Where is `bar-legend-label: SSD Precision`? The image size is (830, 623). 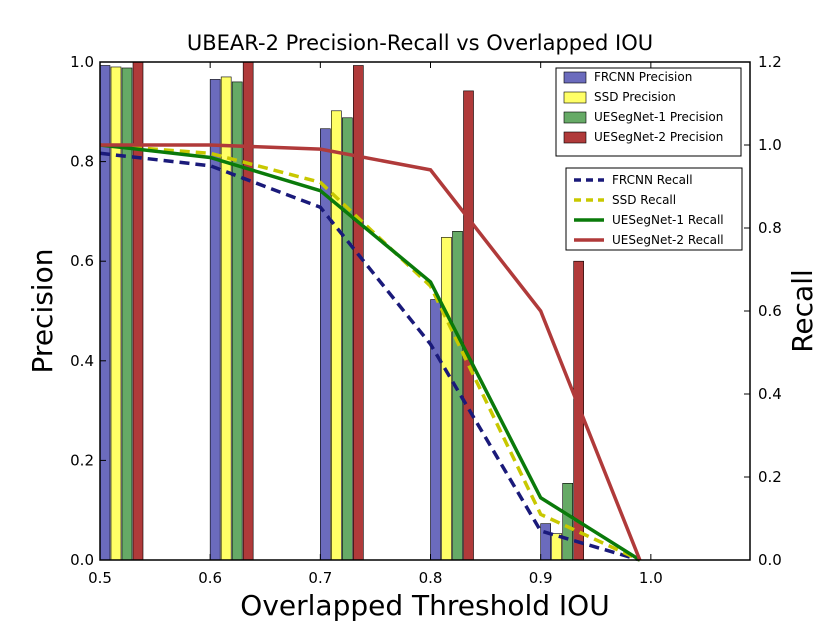
bar-legend-label: SSD Precision is located at coordinates (635, 97).